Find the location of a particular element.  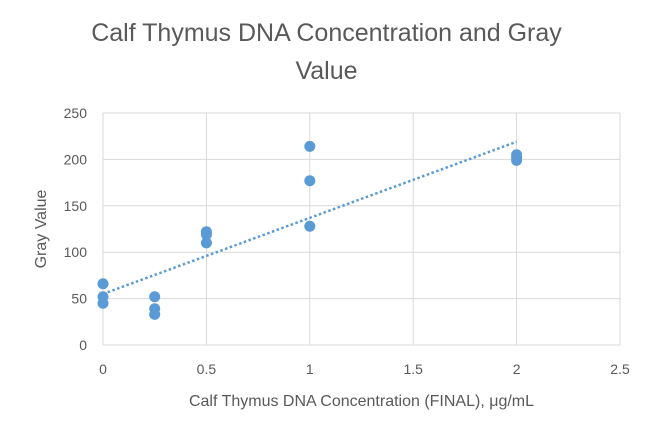

y-tick-label: 250 is located at coordinates (76, 113).